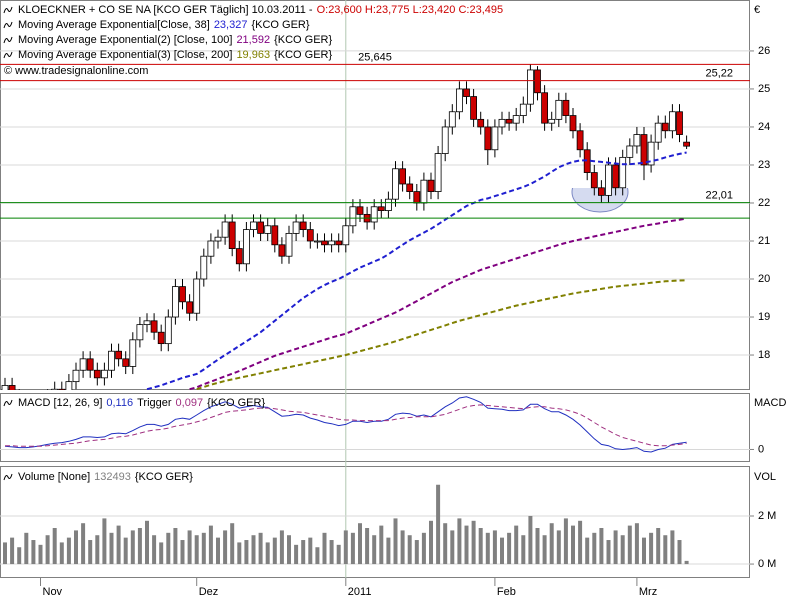  What do you see at coordinates (757, 10) in the screenshot?
I see `y-axis-label: €` at bounding box center [757, 10].